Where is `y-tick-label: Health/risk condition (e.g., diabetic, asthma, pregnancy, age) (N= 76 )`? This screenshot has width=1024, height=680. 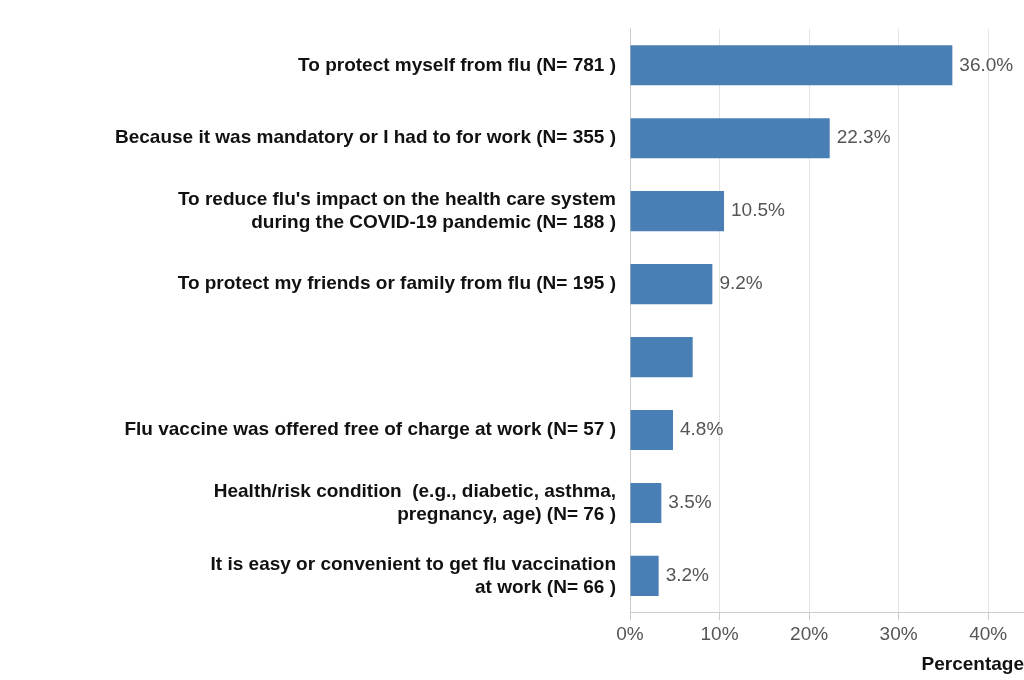 y-tick-label: Health/risk condition (e.g., diabetic, asthma, pregnancy, age) (N= 76 ) is located at coordinates (414, 501).